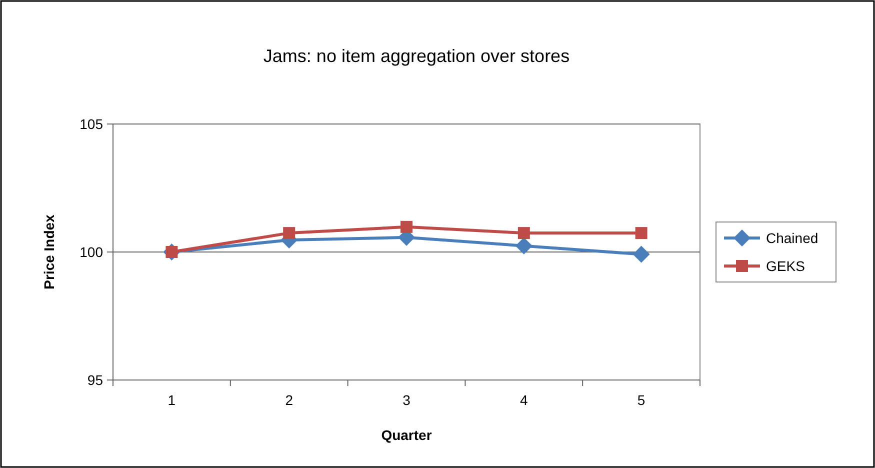  Describe the element at coordinates (95, 380) in the screenshot. I see `y-tick-label: 95` at that location.